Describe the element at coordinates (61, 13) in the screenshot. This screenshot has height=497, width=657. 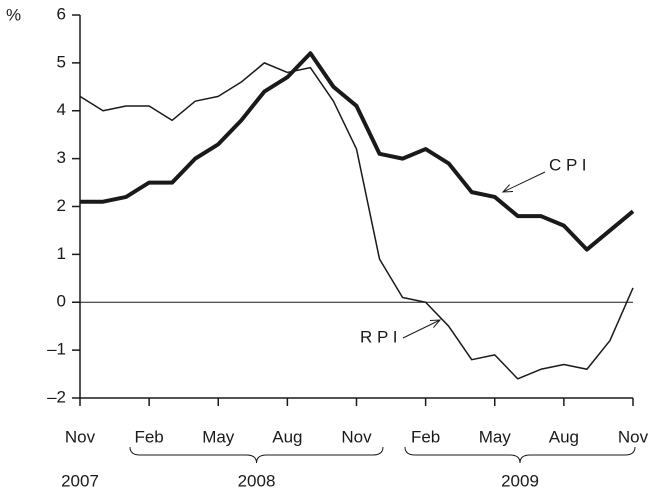
I see `y-tick-label: 6` at that location.